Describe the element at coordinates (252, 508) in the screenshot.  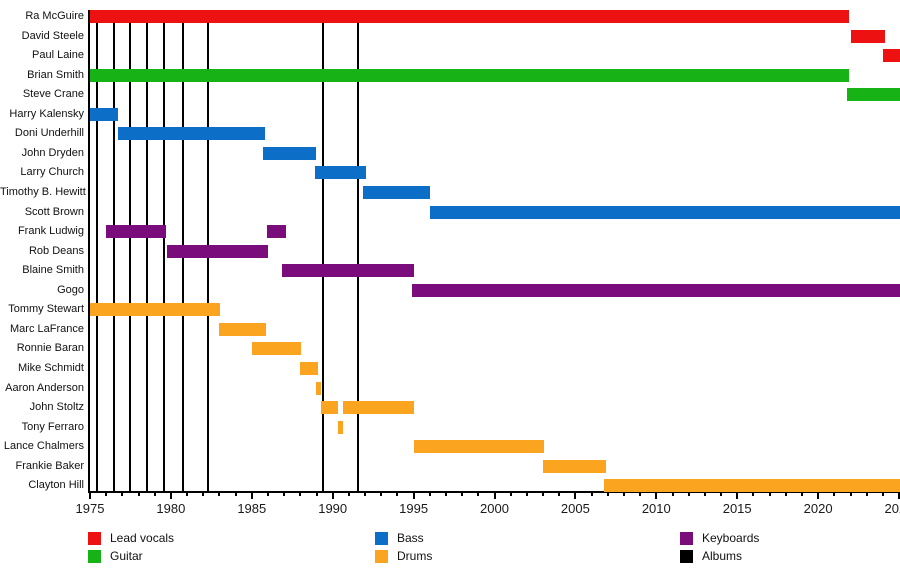
I see `x-axis-tick-label: 1985` at that location.